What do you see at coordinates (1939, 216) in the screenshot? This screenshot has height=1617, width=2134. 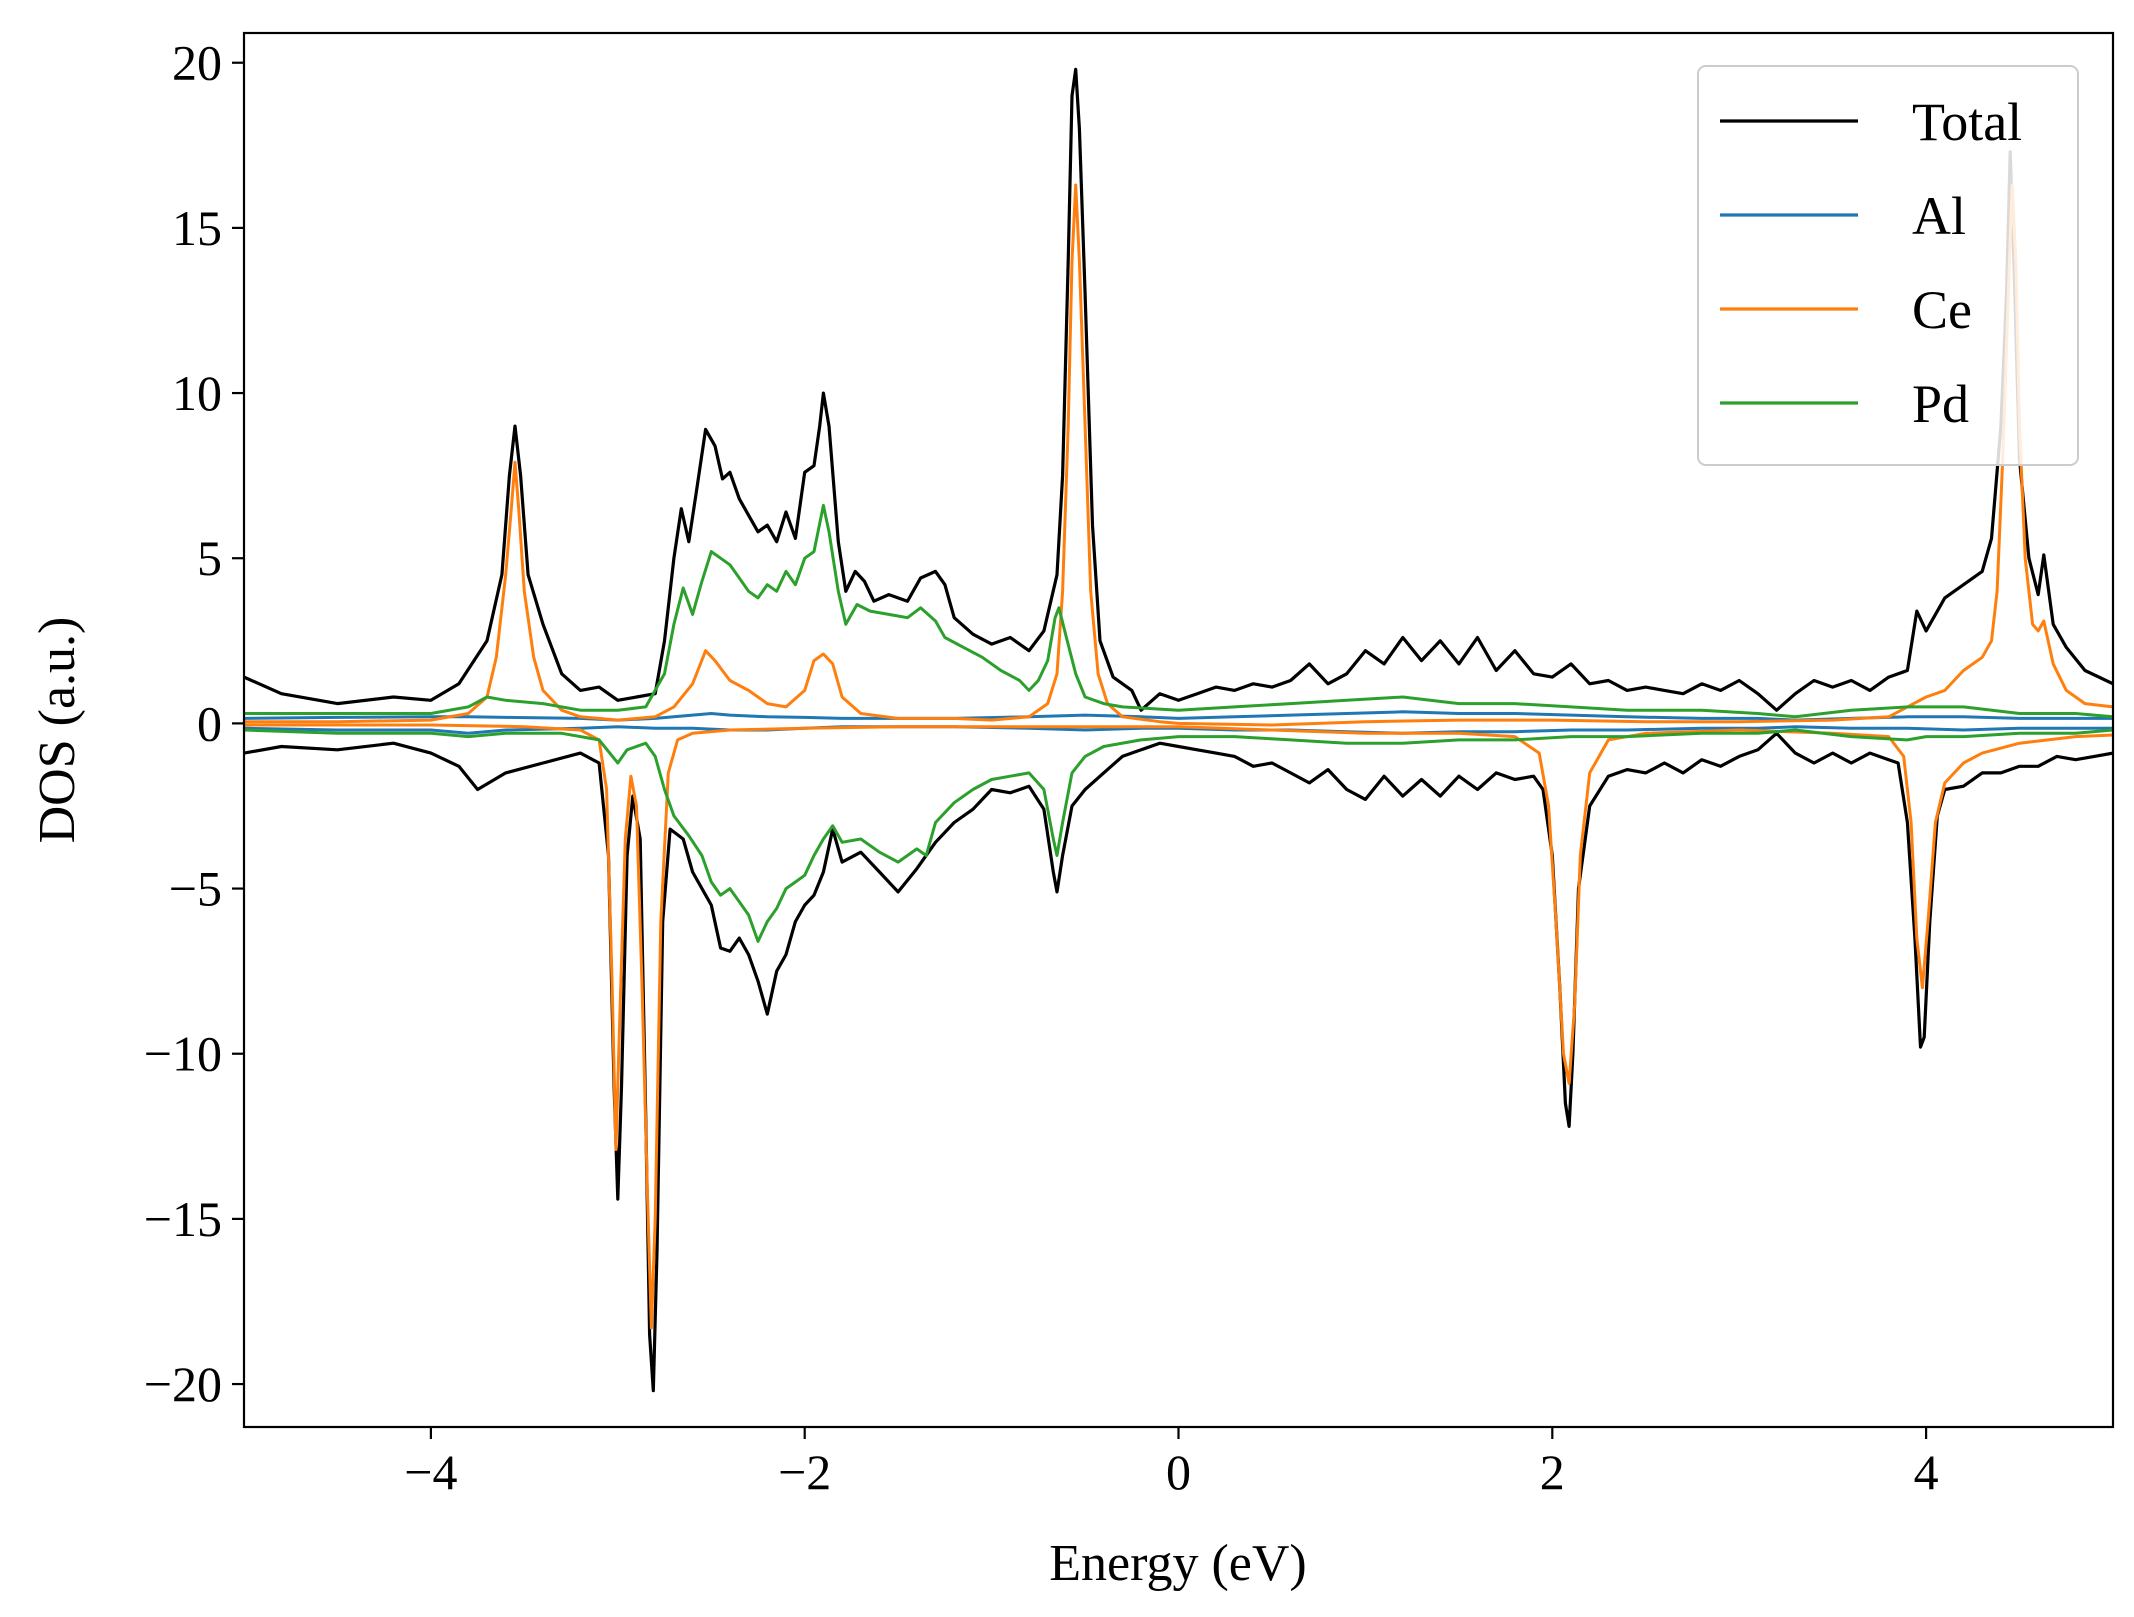 I see `legend-label-al: Al` at bounding box center [1939, 216].